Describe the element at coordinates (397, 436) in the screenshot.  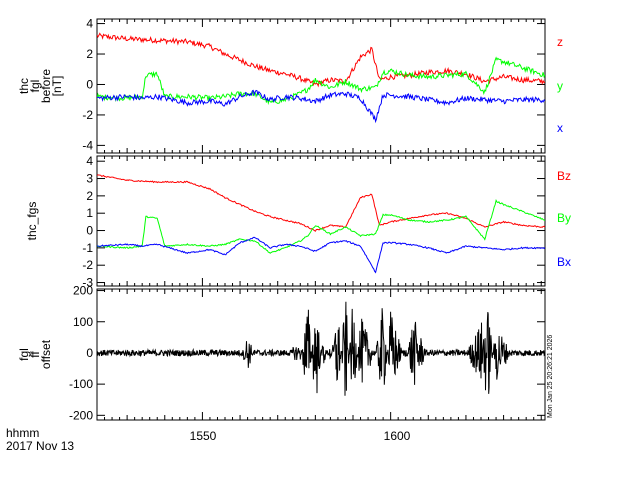
I see `x-axis-tick-label-1600: 1600` at that location.